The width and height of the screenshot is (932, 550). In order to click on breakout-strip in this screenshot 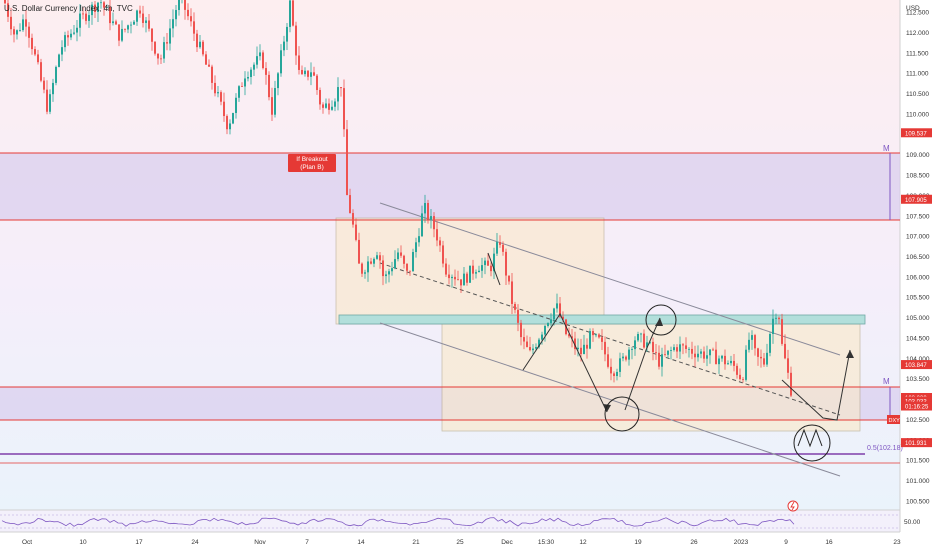, I will do `click(602, 319)`.